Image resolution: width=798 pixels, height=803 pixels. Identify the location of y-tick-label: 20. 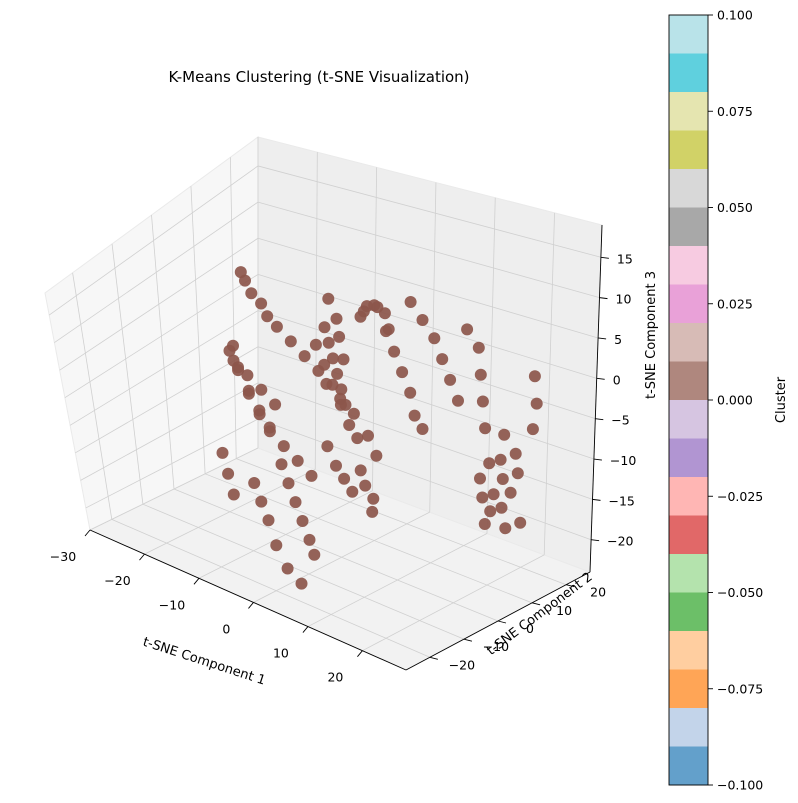
(598, 592).